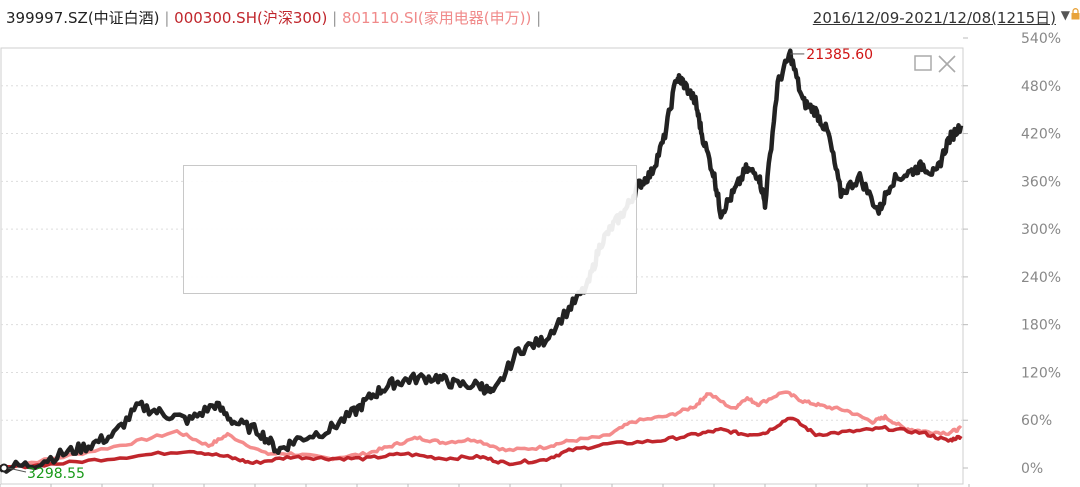  Describe the element at coordinates (923, 63) in the screenshot. I see `maximize-icon` at that location.